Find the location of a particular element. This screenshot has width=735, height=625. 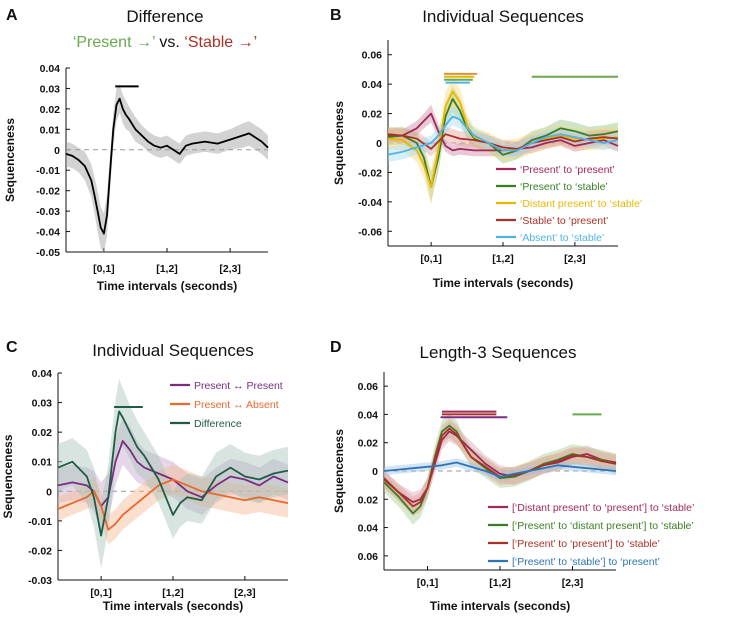

panel-a-xlabel: Time intervals (seconds) is located at coordinates (167, 286).